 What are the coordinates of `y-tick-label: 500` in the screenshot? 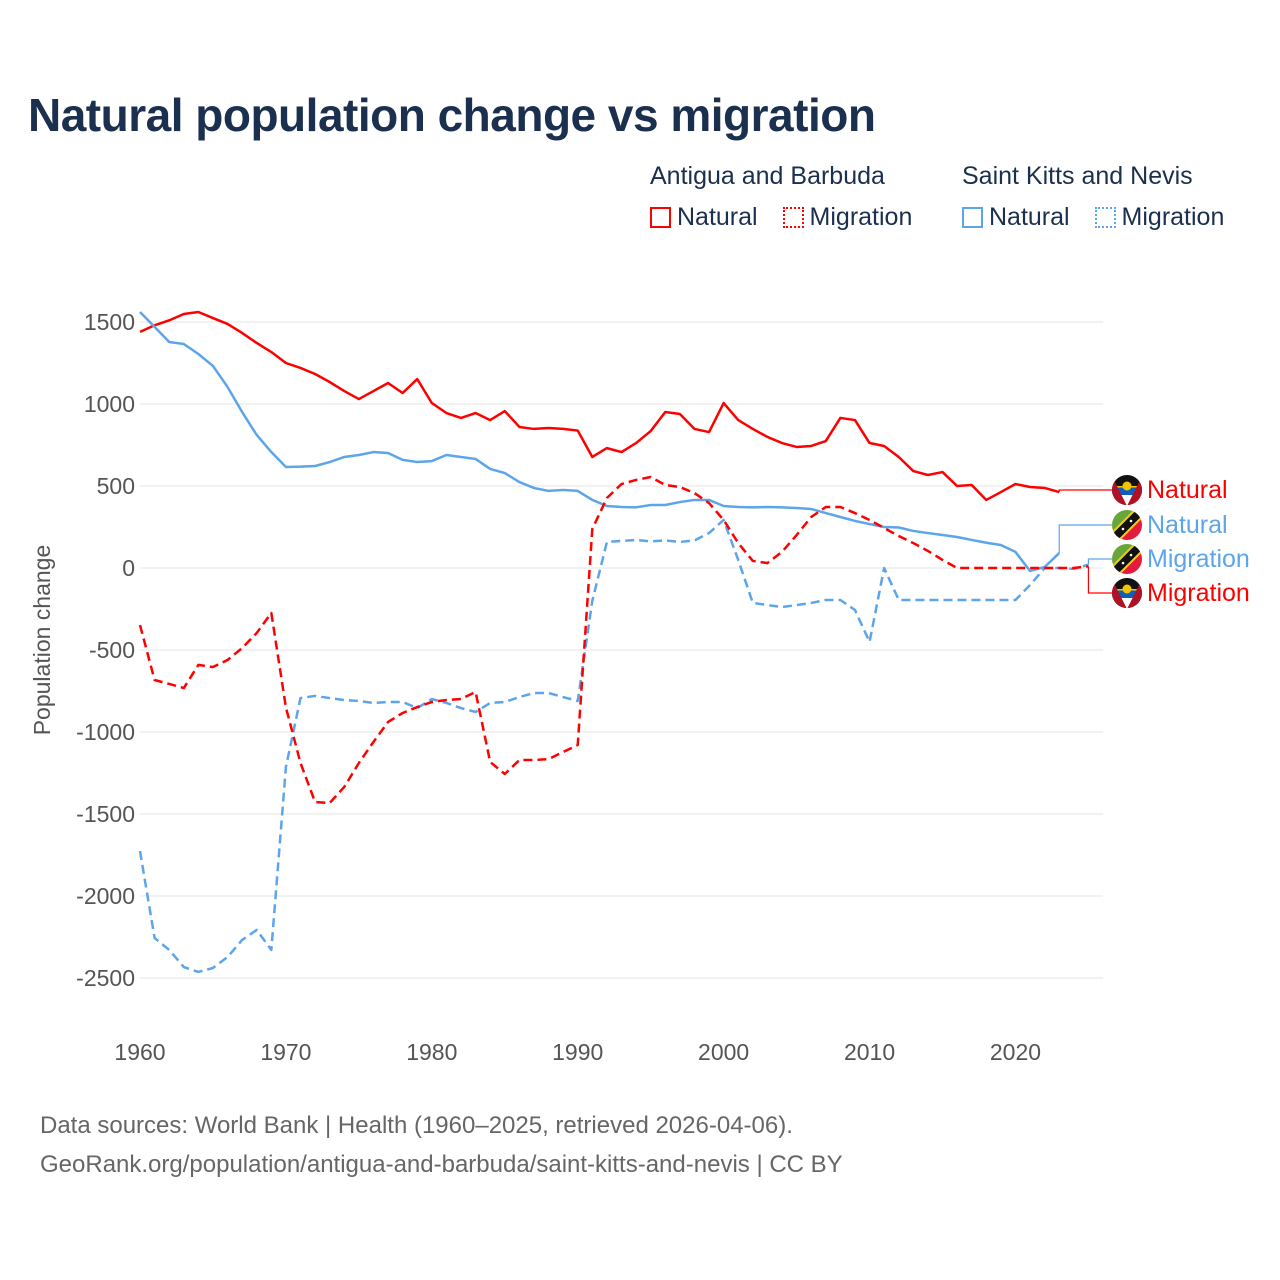 It's located at (116, 486).